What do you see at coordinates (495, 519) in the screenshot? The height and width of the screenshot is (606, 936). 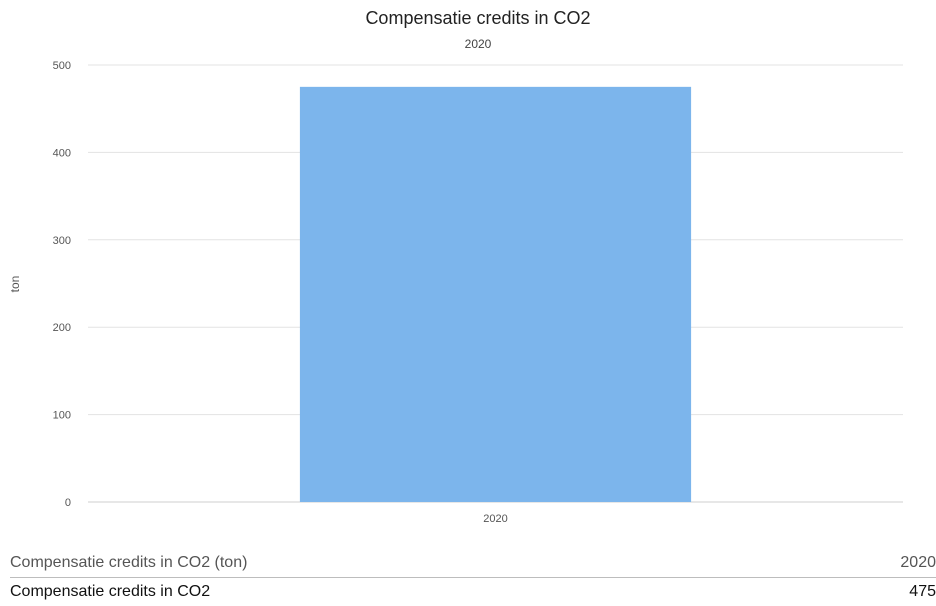 I see `x-tick-label: 2020` at bounding box center [495, 519].